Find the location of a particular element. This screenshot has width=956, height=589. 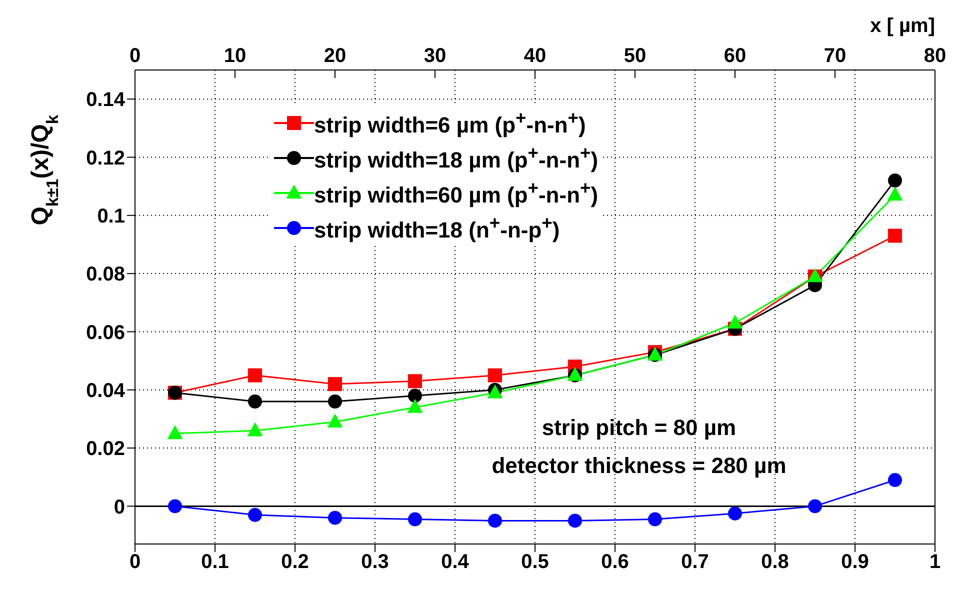

y-tick-label: 0.08 is located at coordinates (105, 275).